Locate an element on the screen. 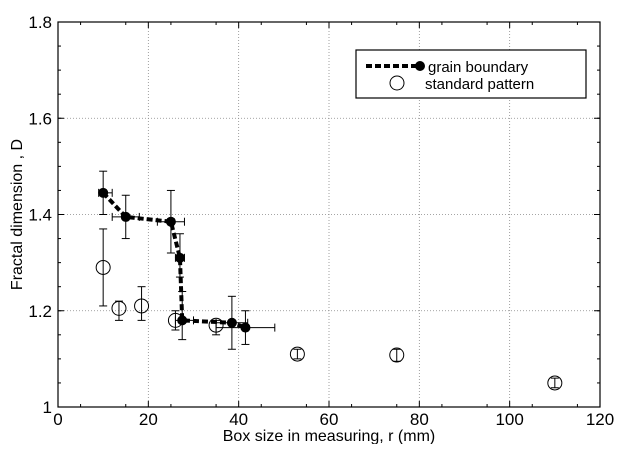 The height and width of the screenshot is (449, 622). y-tick-label: 1 is located at coordinates (47, 407).